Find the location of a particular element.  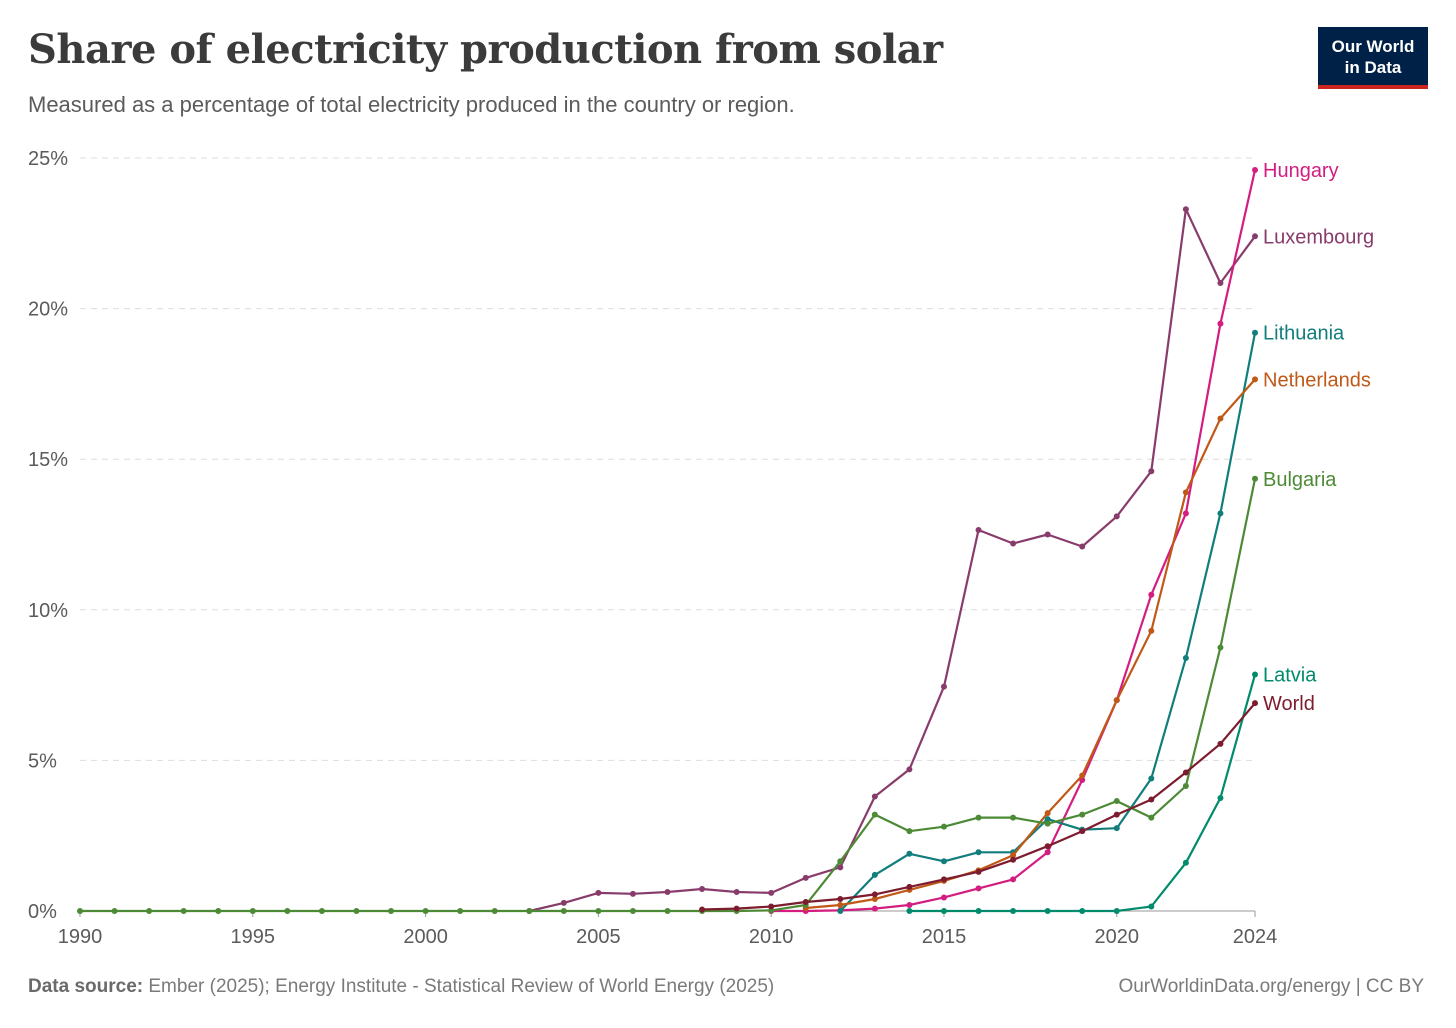

x-tick-label: 2020 is located at coordinates (1117, 937).